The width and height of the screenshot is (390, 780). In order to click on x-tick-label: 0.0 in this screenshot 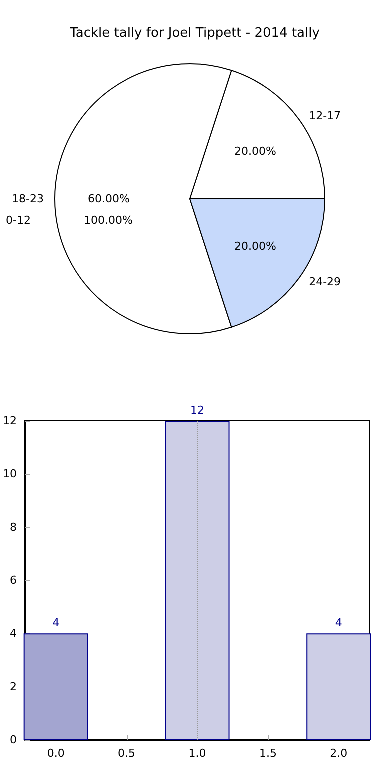, I will do `click(56, 753)`.